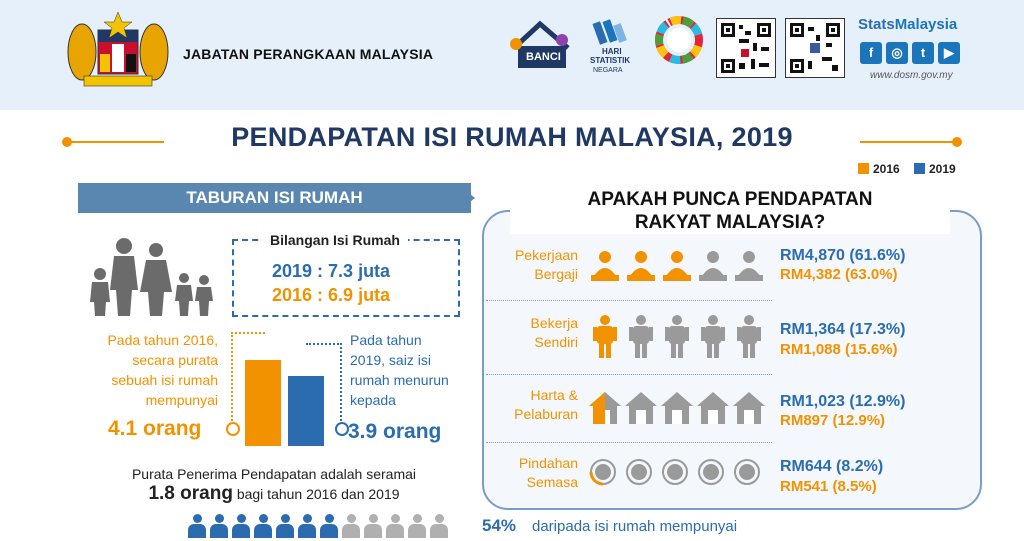 This screenshot has width=1024, height=541. What do you see at coordinates (181, 400) in the screenshot?
I see `text-2016-line: mempunyai` at bounding box center [181, 400].